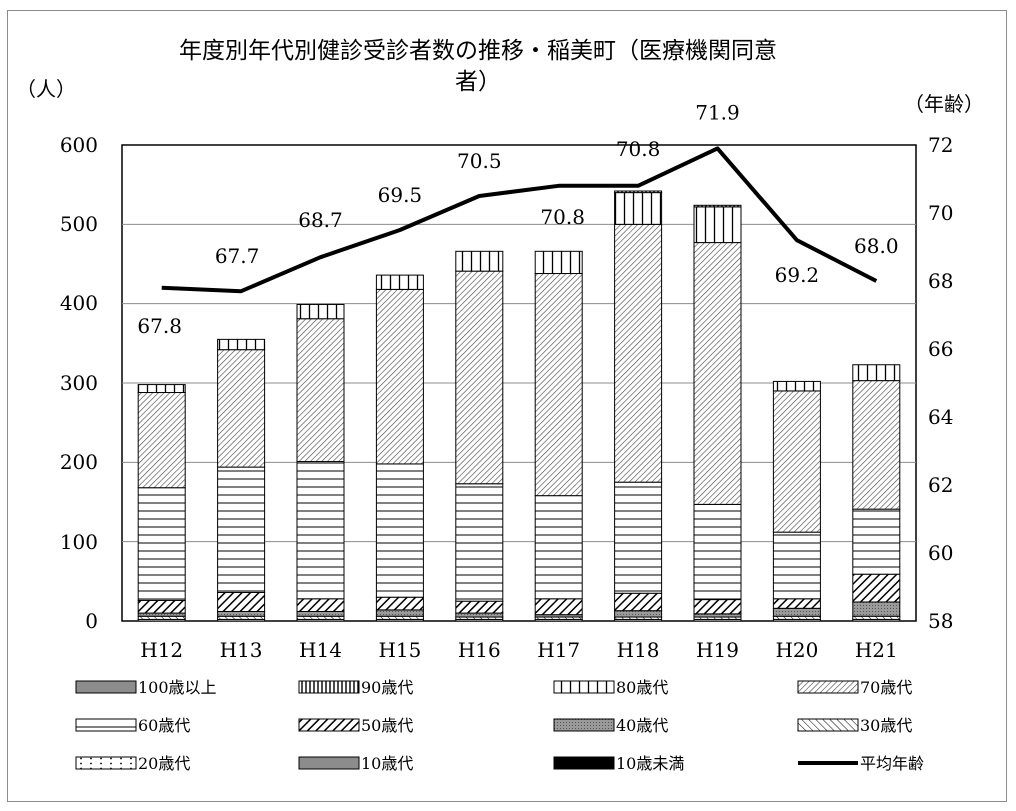 The width and height of the screenshot is (1016, 811). What do you see at coordinates (164, 763) in the screenshot?
I see `legend-label: 20歳代` at bounding box center [164, 763].